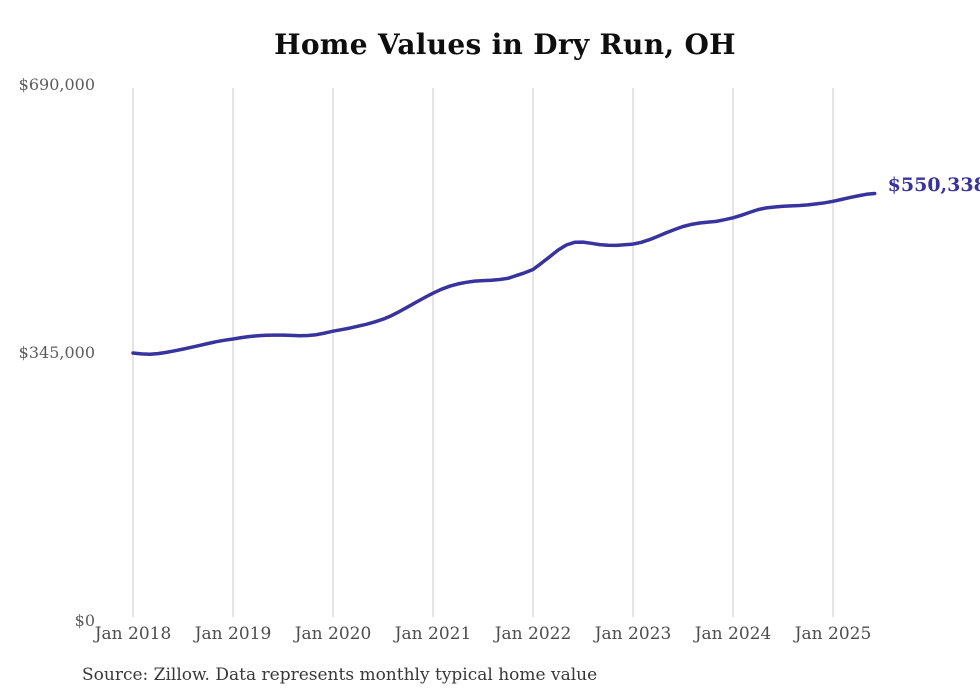 Image resolution: width=980 pixels, height=699 pixels. I want to click on x-axis-tick-label: Jan 2018, so click(133, 634).